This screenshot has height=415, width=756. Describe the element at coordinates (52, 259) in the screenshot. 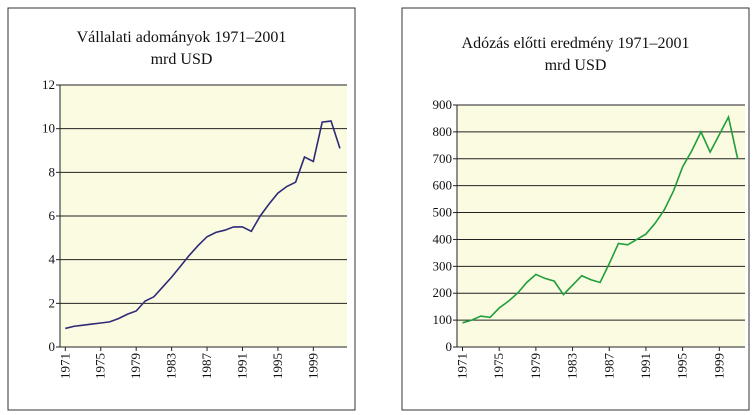

I see `y-tick-label: 4` at that location.